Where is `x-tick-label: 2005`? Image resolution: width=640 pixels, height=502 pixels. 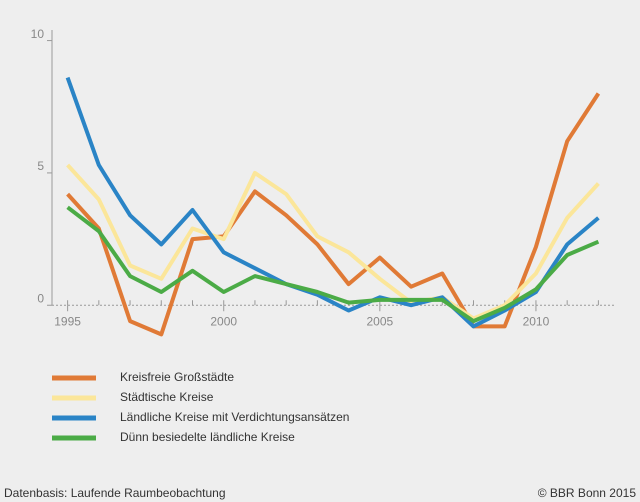 x-tick-label: 2005 is located at coordinates (379, 321).